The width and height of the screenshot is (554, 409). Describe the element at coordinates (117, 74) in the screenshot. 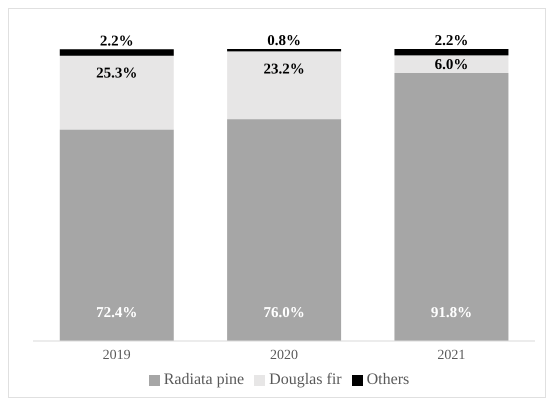

I see `data-label: 25.3%` at that location.